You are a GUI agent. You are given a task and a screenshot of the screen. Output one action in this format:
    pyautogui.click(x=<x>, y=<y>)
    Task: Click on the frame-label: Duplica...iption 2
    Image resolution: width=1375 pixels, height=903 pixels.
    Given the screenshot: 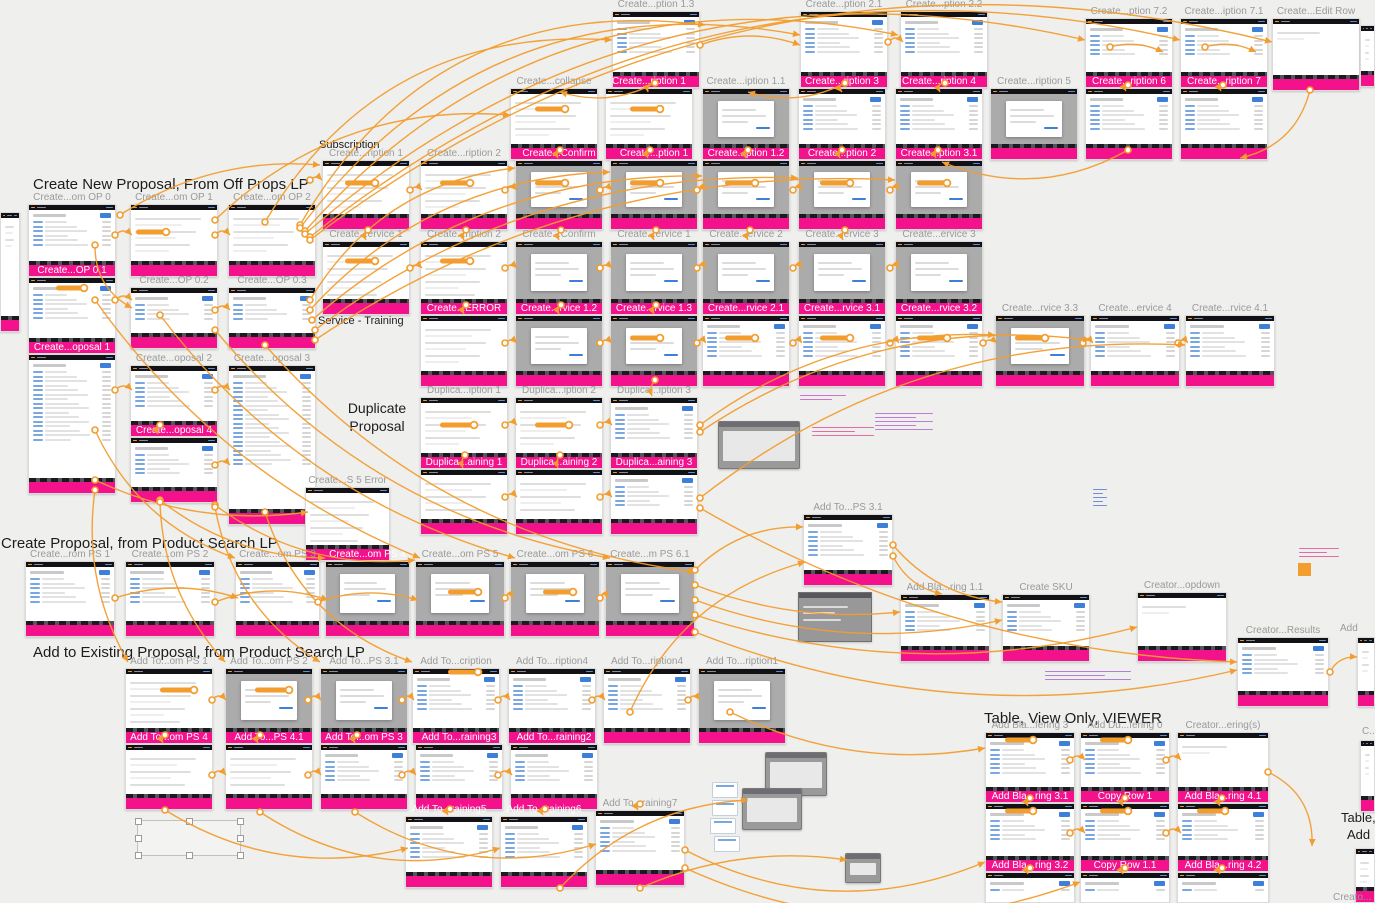 What is the action you would take?
    pyautogui.click(x=559, y=390)
    